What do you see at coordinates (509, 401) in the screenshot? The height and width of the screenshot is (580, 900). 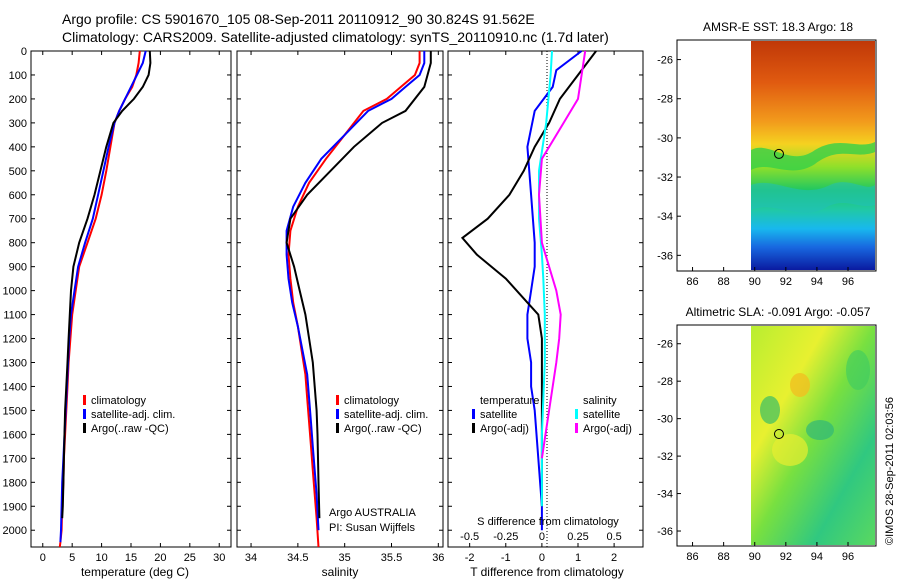 I see `legend-title-temperature: temperature` at bounding box center [509, 401].